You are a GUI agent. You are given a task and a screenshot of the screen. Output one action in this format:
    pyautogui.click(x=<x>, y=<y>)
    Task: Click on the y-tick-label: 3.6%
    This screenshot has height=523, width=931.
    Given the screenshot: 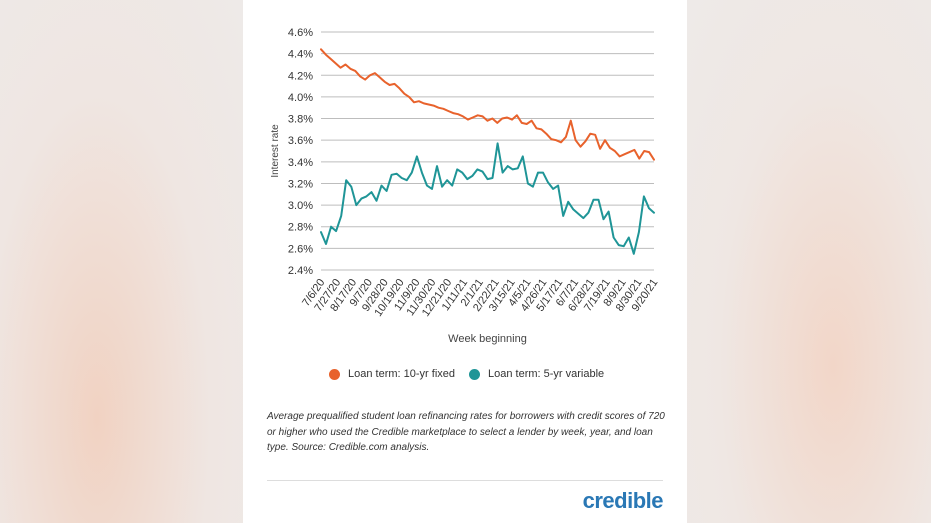 What is the action you would take?
    pyautogui.click(x=300, y=141)
    